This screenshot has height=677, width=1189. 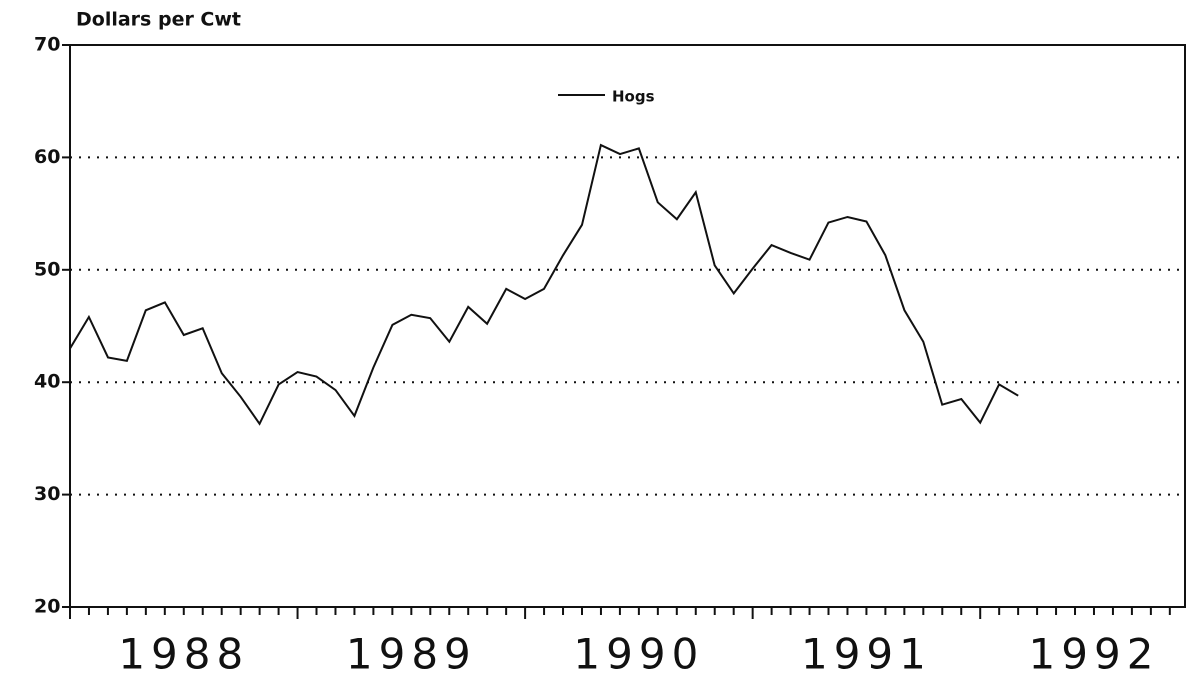 I want to click on y-tick-label: 40, so click(x=47, y=382).